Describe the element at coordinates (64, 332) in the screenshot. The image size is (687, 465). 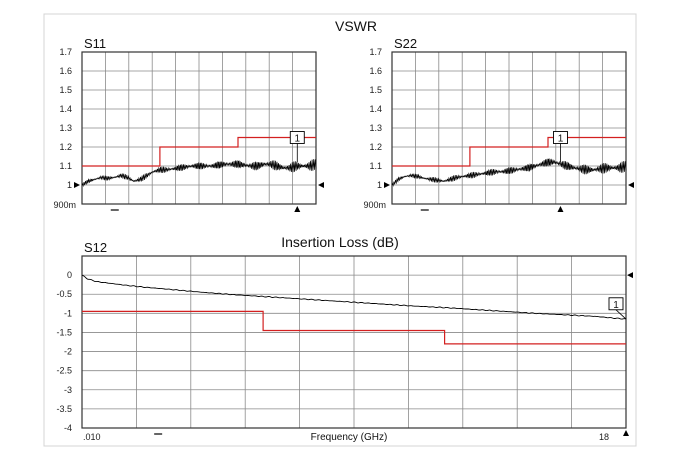
I see `y-tick-label: -1.5` at that location.